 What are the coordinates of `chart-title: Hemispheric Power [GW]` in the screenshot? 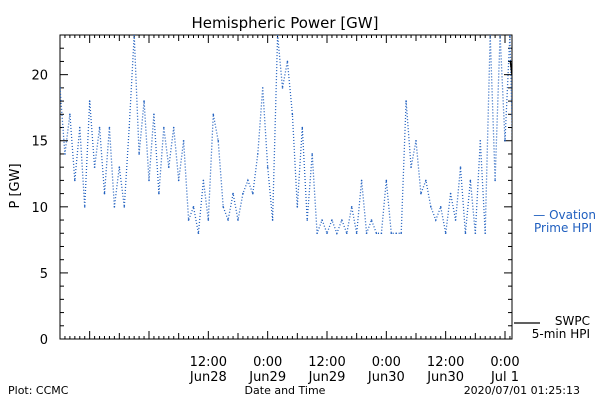 It's located at (285, 23).